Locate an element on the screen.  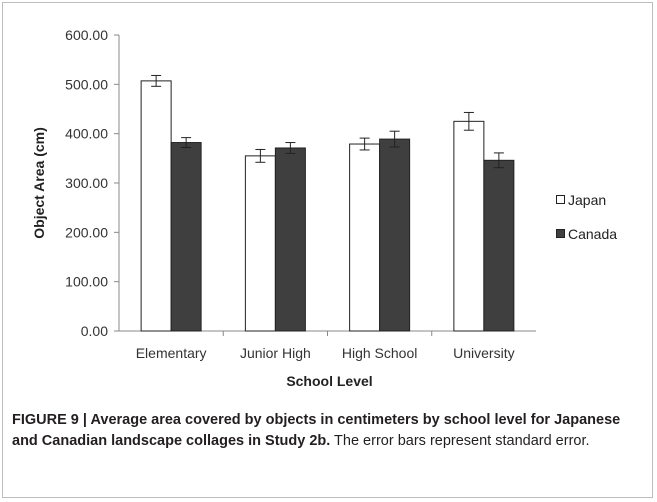
y-tick-label: 100.00 is located at coordinates (86, 282).